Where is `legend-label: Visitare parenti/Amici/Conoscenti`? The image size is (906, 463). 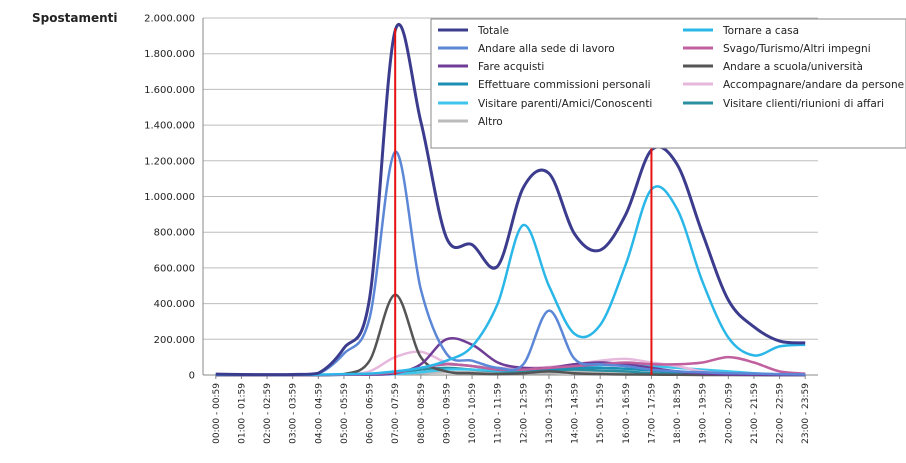 legend-label: Visitare parenti/Amici/Conoscenti is located at coordinates (565, 104).